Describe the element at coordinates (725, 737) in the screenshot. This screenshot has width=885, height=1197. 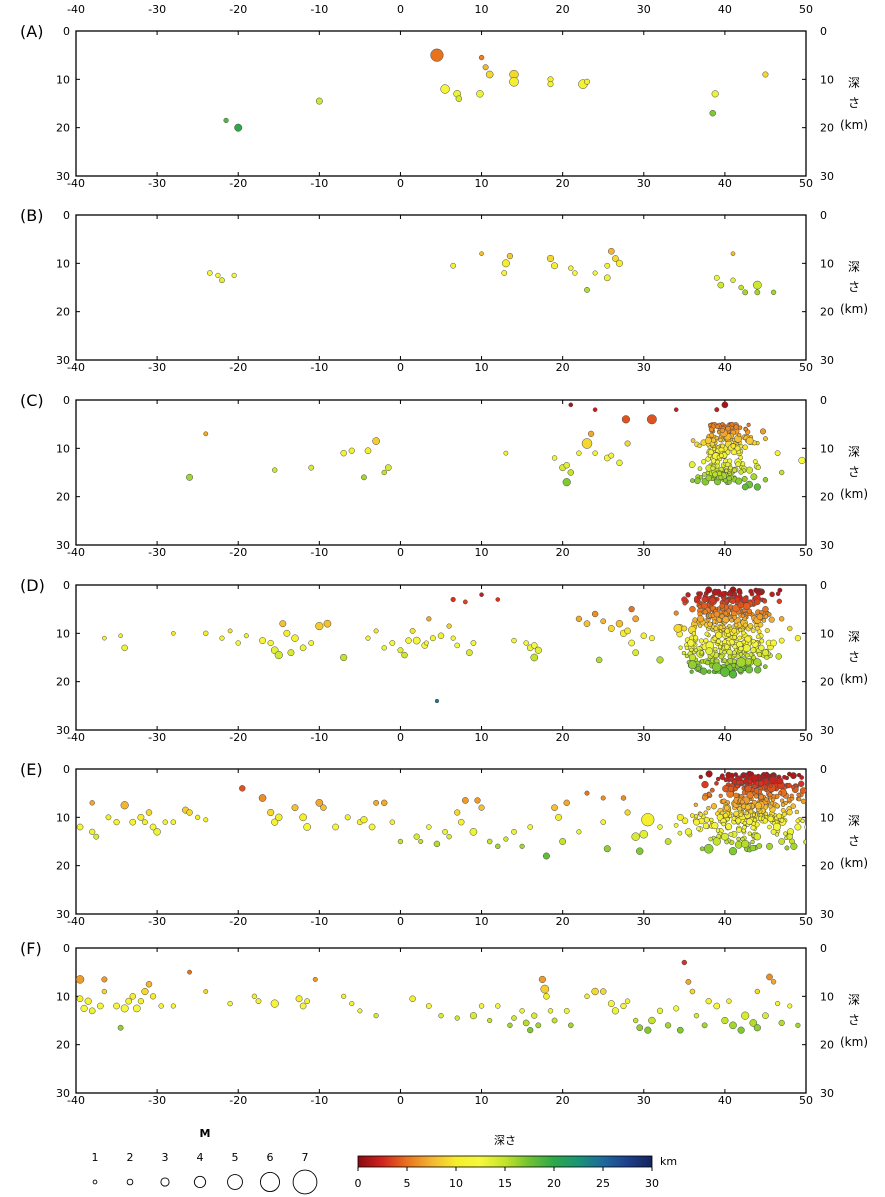
I see `x-tick-label: 40` at that location.